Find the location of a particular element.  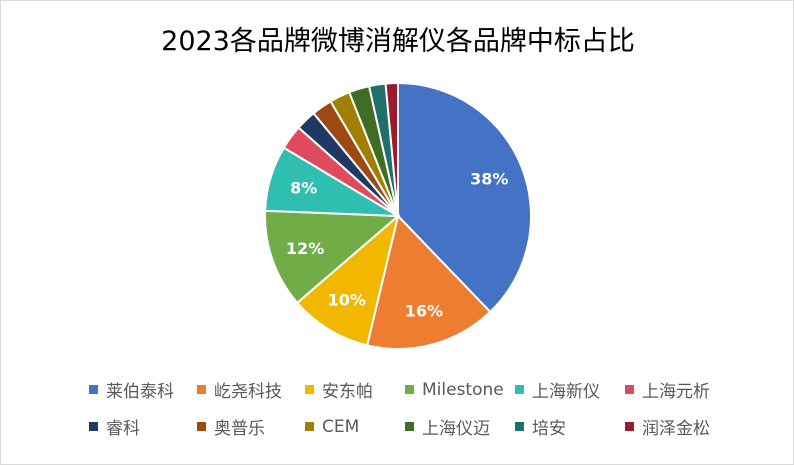

data-label-0: 38% is located at coordinates (489, 179).